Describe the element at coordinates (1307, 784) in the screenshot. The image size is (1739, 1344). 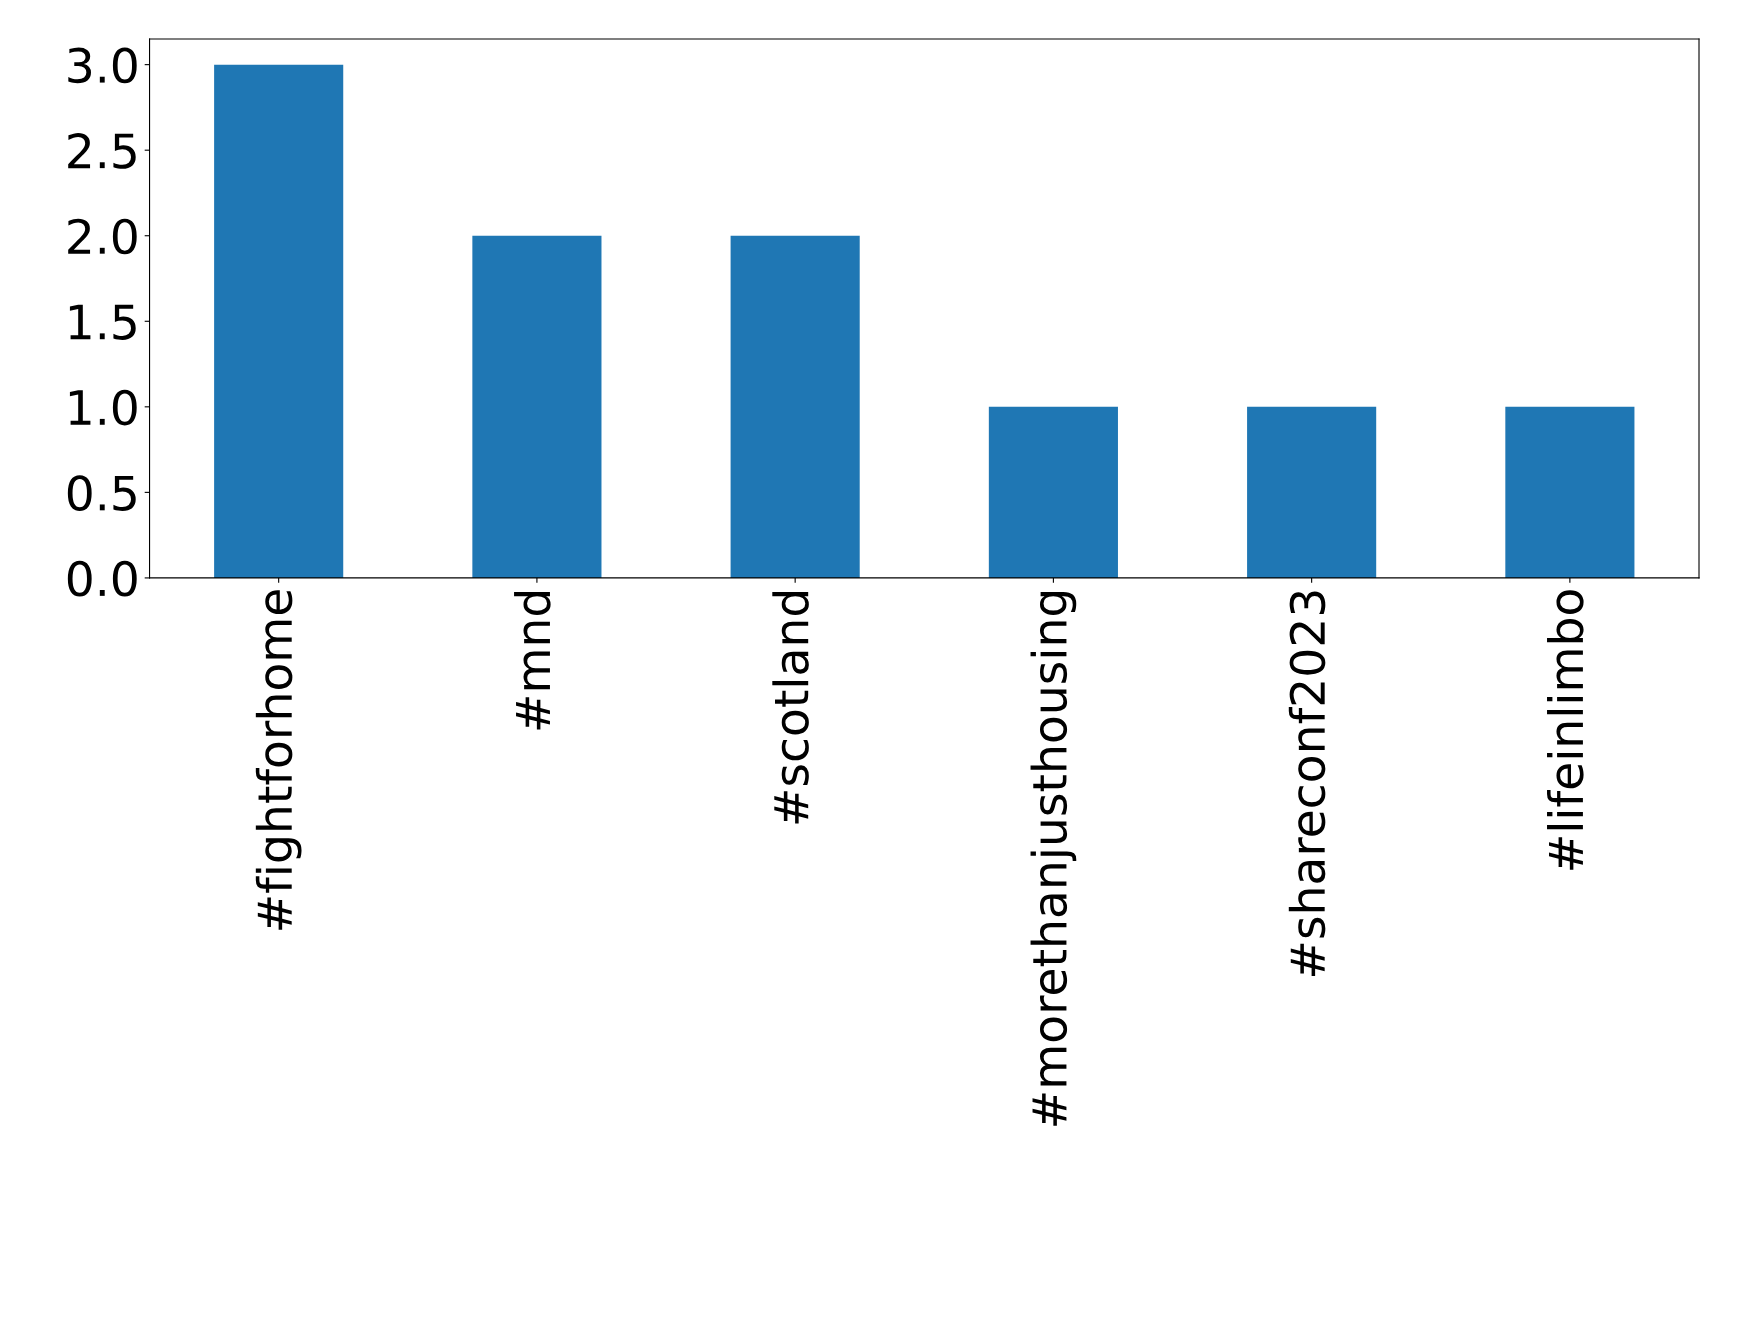
I see `x-tick-label: #shareconf2023` at that location.